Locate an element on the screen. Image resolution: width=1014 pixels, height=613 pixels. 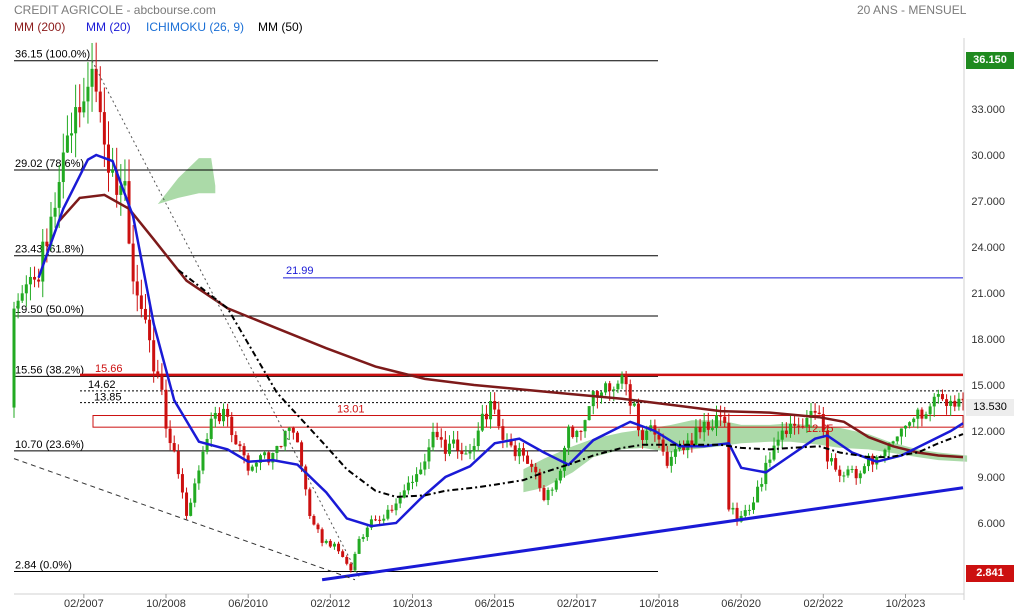
y-tick-label-0: 33.000 is located at coordinates (988, 110).